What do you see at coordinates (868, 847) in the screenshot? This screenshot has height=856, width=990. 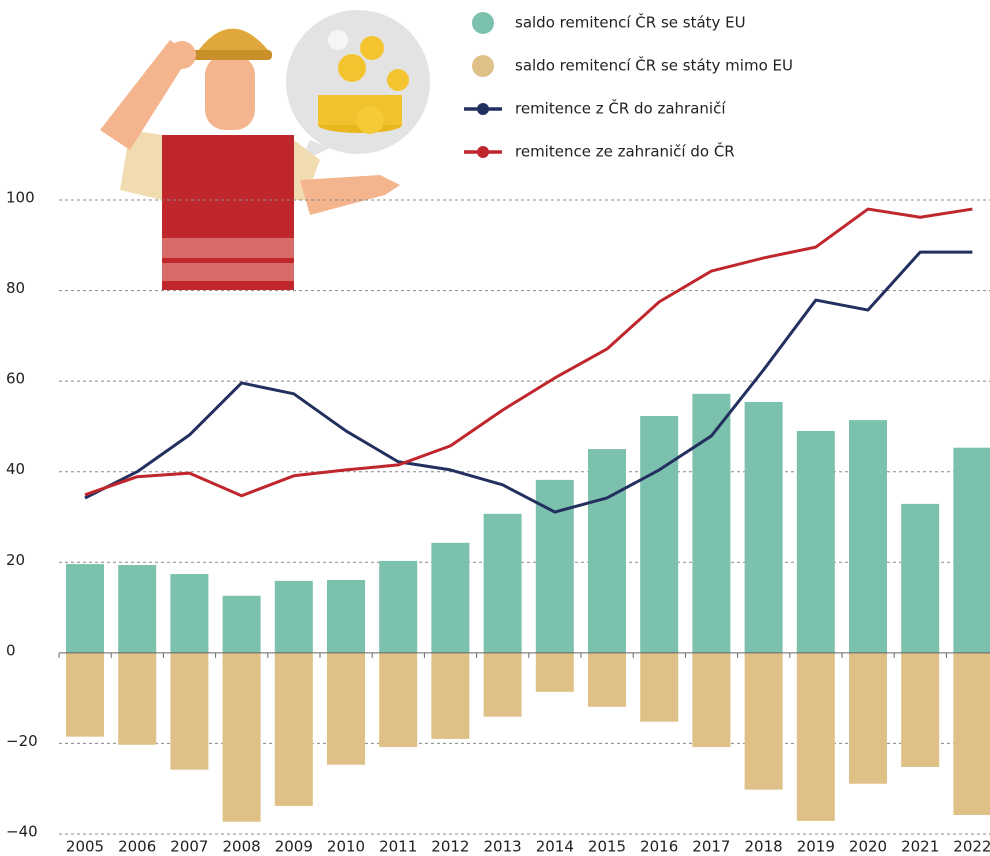 I see `x-tick-label: 2020` at bounding box center [868, 847].